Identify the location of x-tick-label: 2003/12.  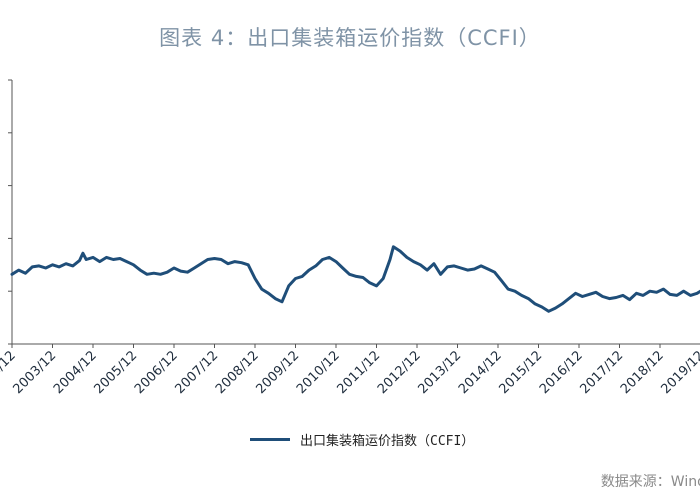
(35, 372).